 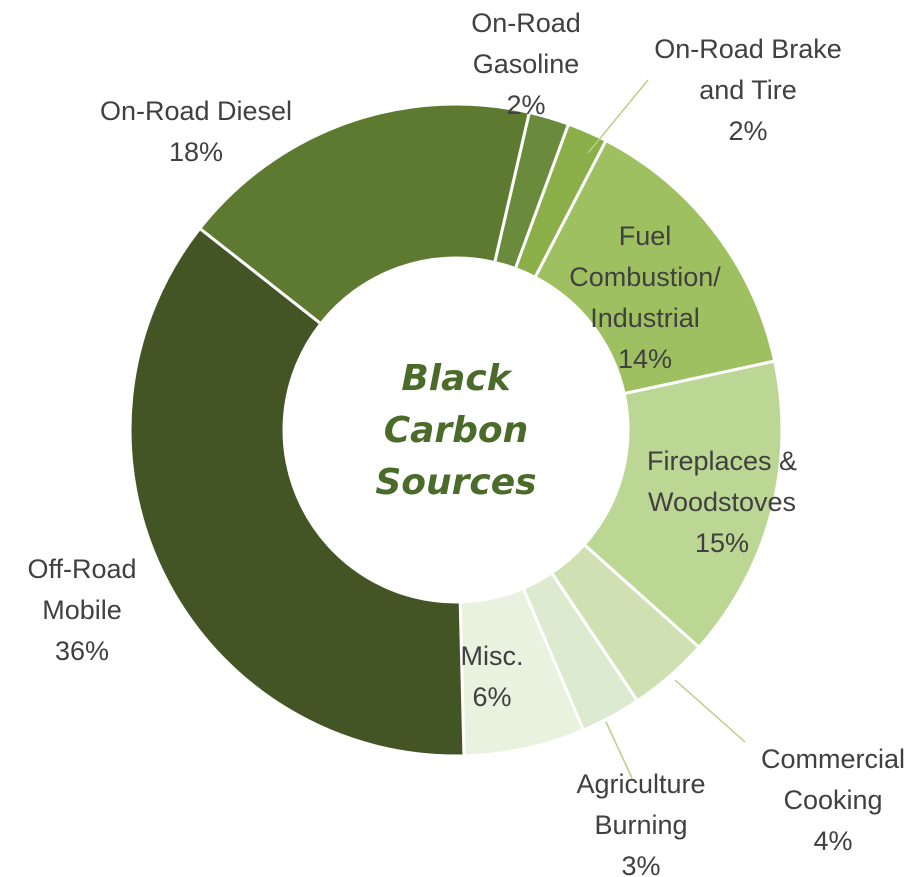 I want to click on leader-line-commercial-cooking, so click(x=710, y=711).